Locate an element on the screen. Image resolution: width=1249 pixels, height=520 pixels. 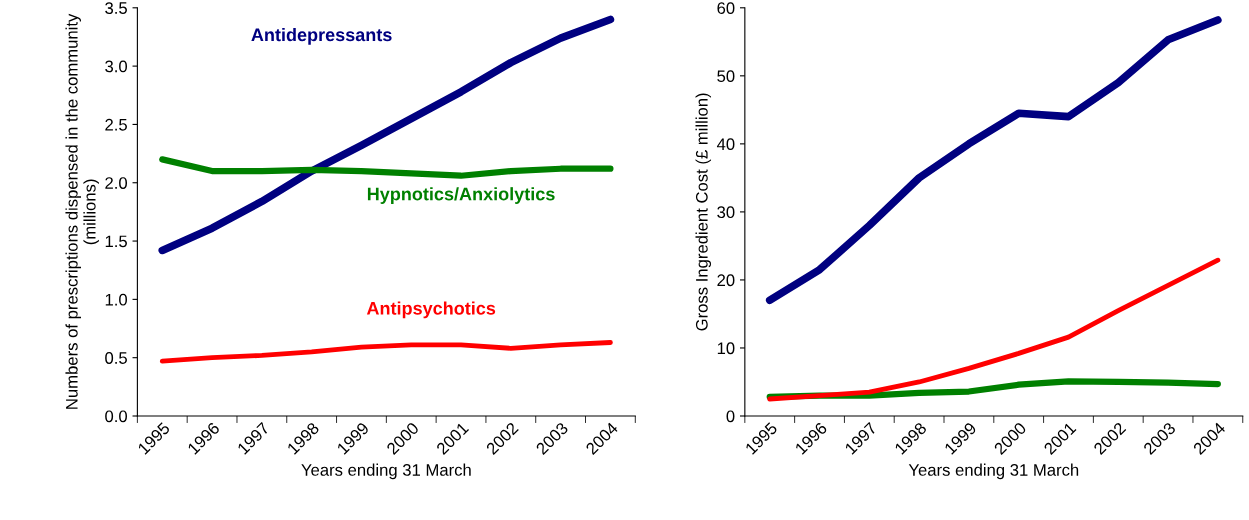
y-tick-label: 2.0 is located at coordinates (116, 183).